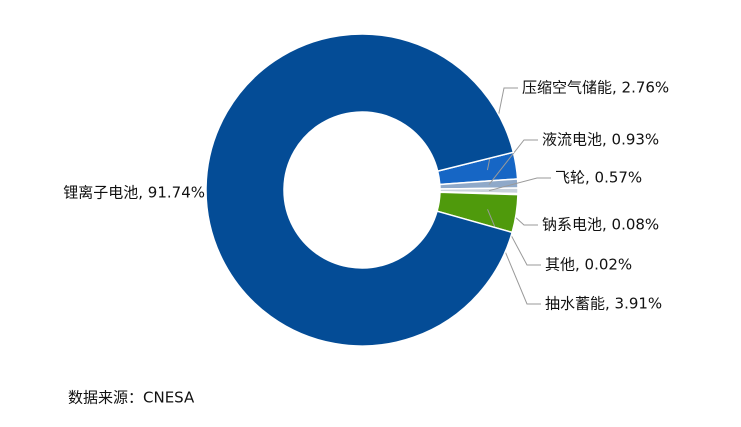 The width and height of the screenshot is (741, 427). I want to click on data-label: 压缩空气储能, 2.76%, so click(595, 88).